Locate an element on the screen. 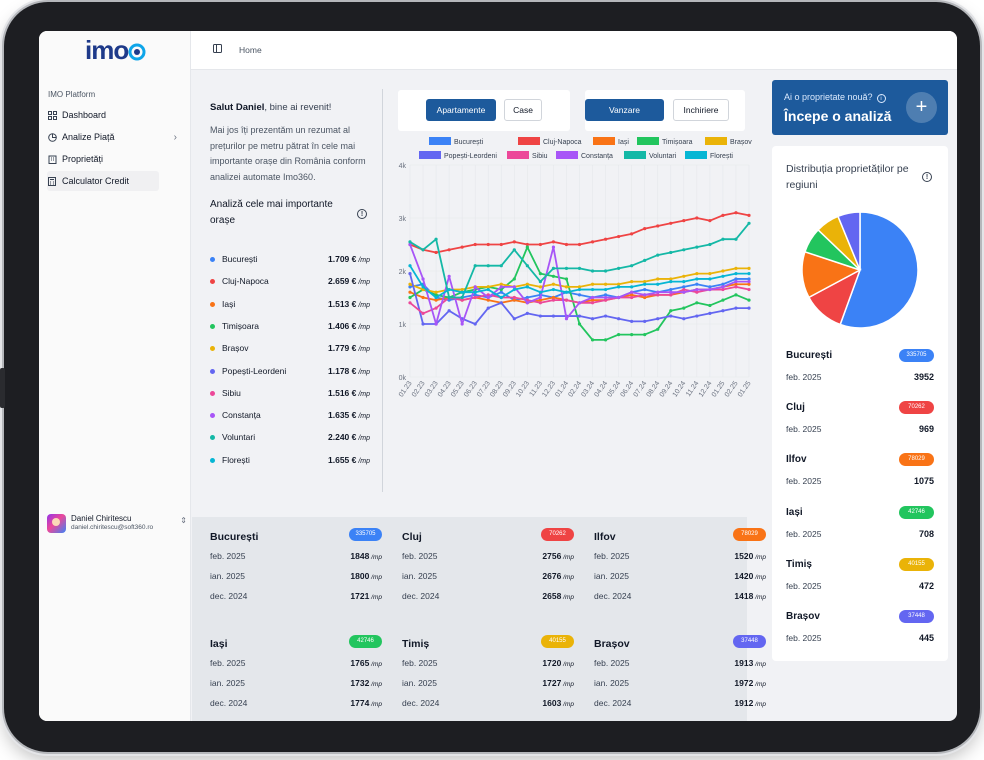 The height and width of the screenshot is (760, 984). chevron-updown-icon: ⇕ is located at coordinates (183, 520).